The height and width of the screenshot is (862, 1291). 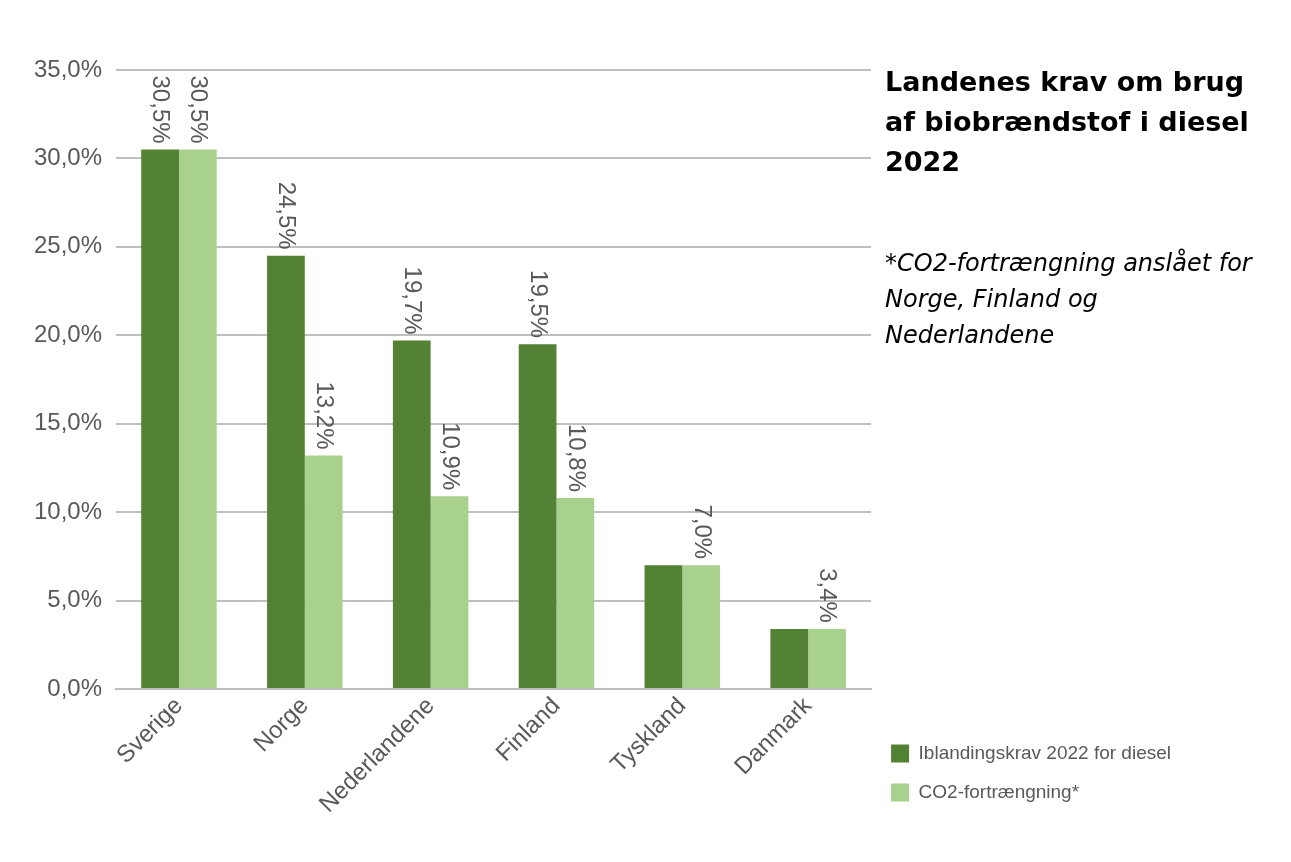 What do you see at coordinates (288, 215) in the screenshot?
I see `data-label: 24,5%` at bounding box center [288, 215].